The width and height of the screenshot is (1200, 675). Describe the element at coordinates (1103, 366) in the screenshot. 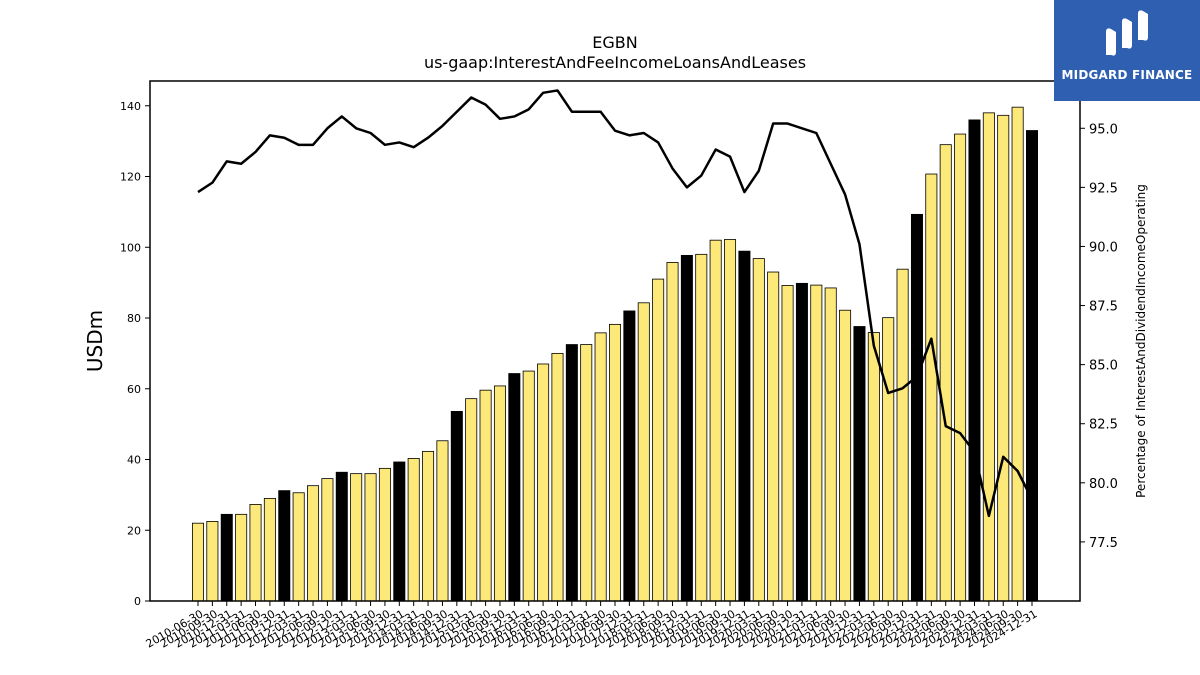

I see `y2-tick-label: 85.0` at that location.